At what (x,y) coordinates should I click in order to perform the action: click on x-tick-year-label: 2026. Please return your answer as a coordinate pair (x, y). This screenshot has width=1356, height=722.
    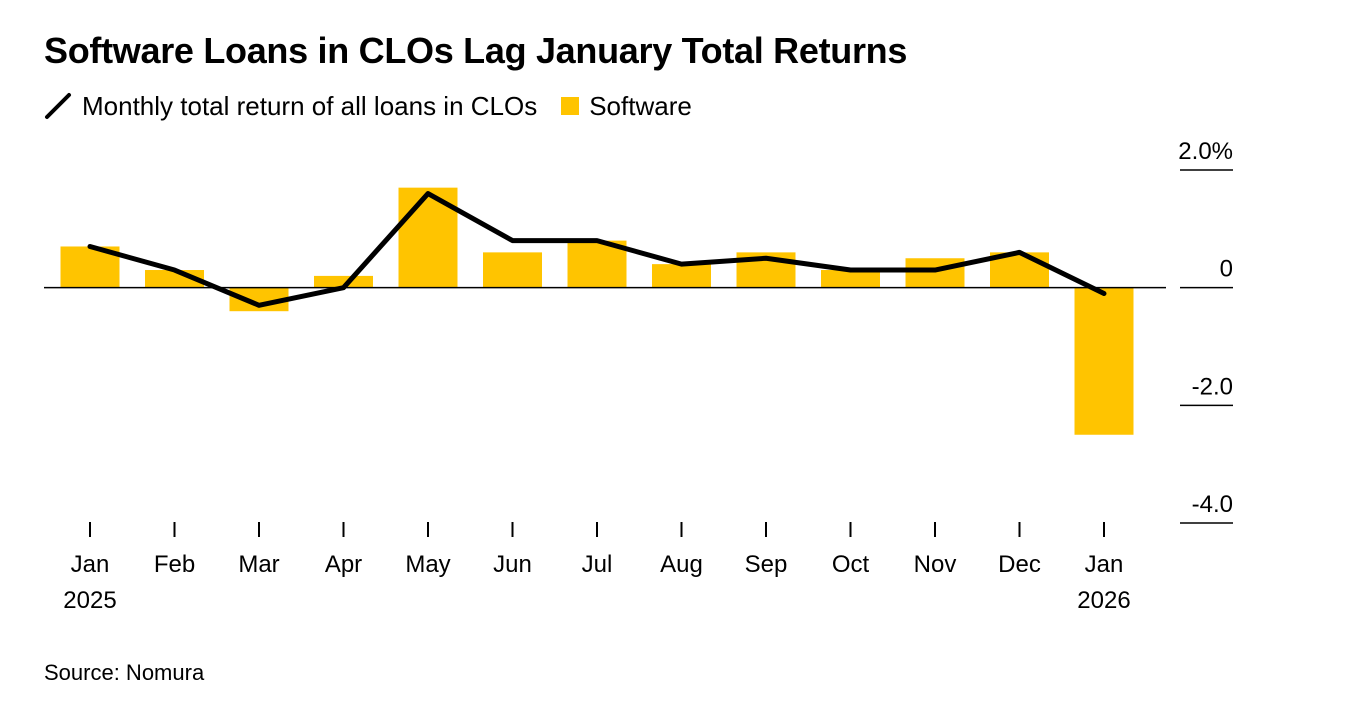
    Looking at the image, I should click on (1103, 600).